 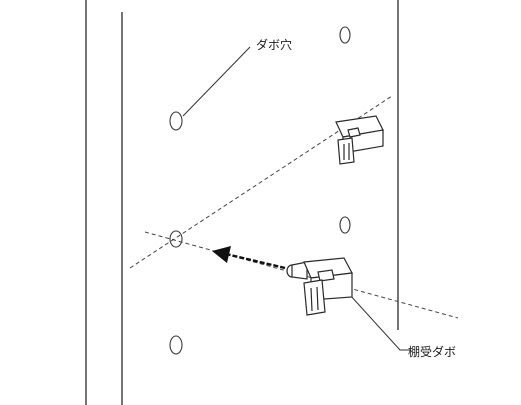 I want to click on shelf-pin-inserting, so click(x=319, y=286).